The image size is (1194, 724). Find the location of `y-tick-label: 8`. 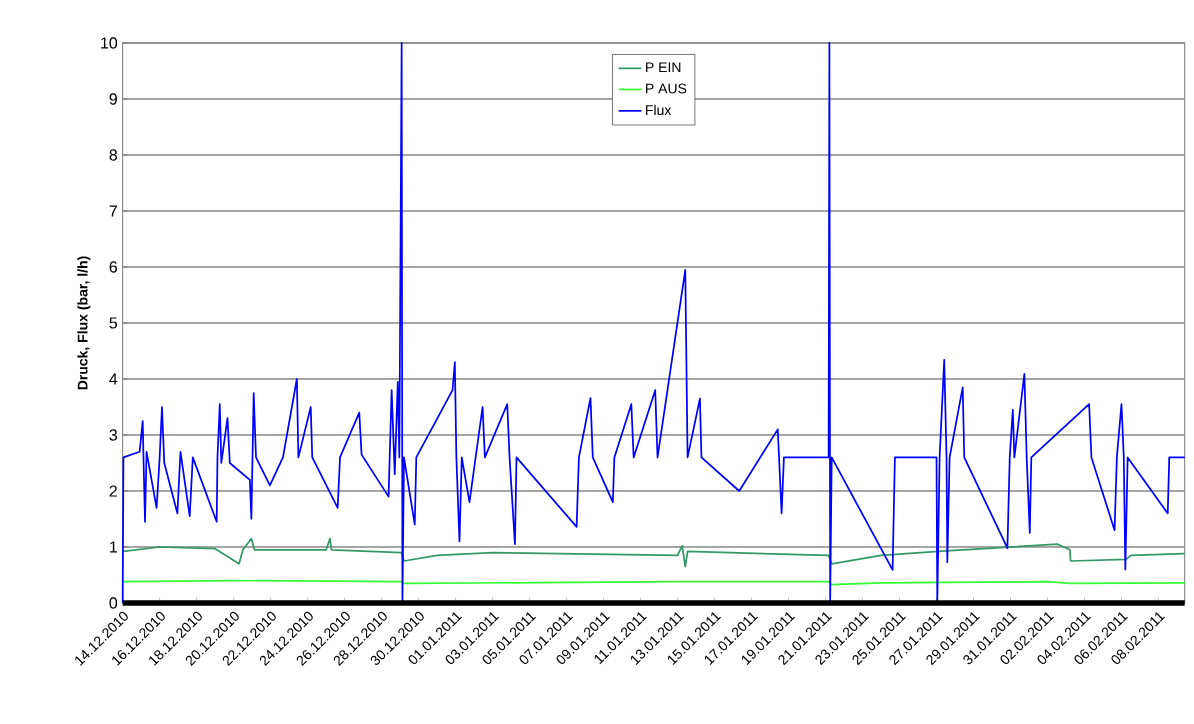

y-tick-label: 8 is located at coordinates (113, 155).